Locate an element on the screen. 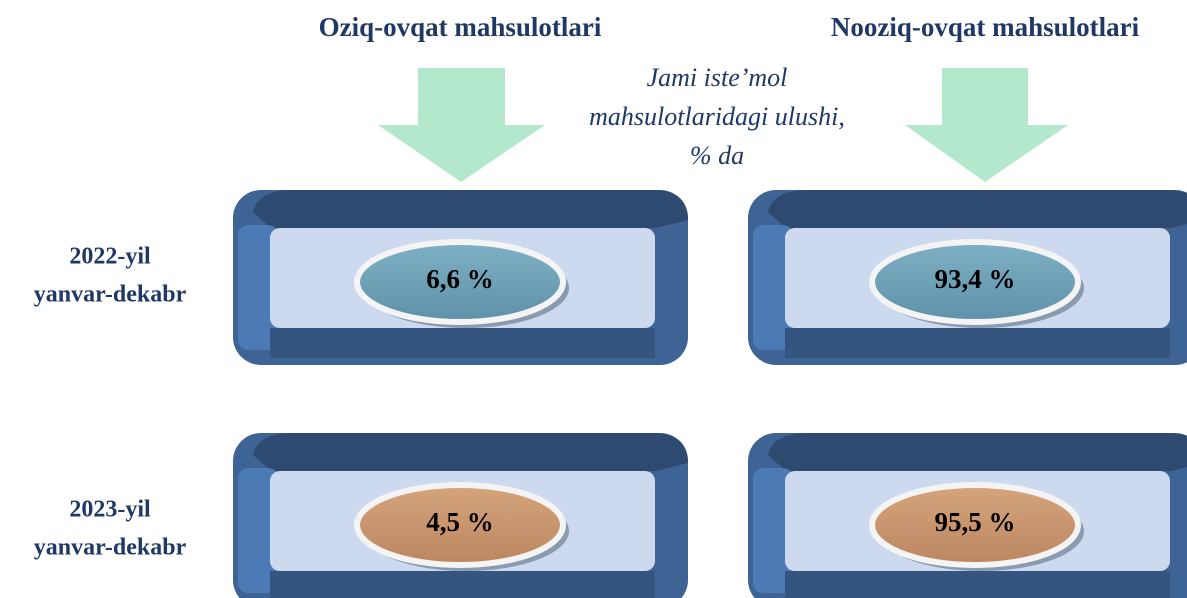  column-header: Nooziq-ovqat mahsulotlari is located at coordinates (985, 27).